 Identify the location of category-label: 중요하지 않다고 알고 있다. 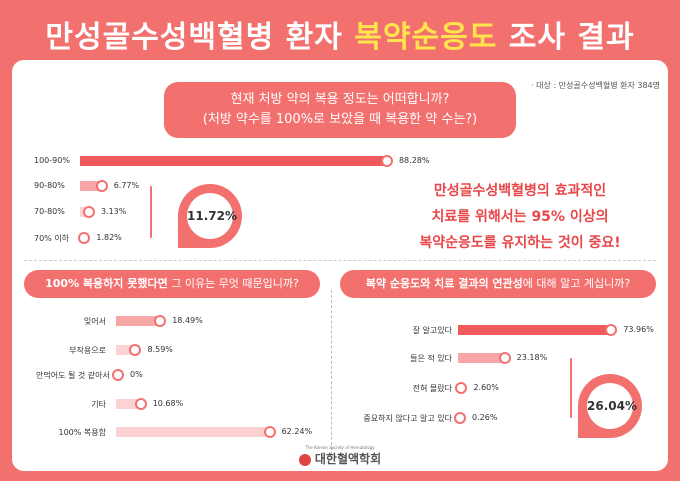
(407, 418).